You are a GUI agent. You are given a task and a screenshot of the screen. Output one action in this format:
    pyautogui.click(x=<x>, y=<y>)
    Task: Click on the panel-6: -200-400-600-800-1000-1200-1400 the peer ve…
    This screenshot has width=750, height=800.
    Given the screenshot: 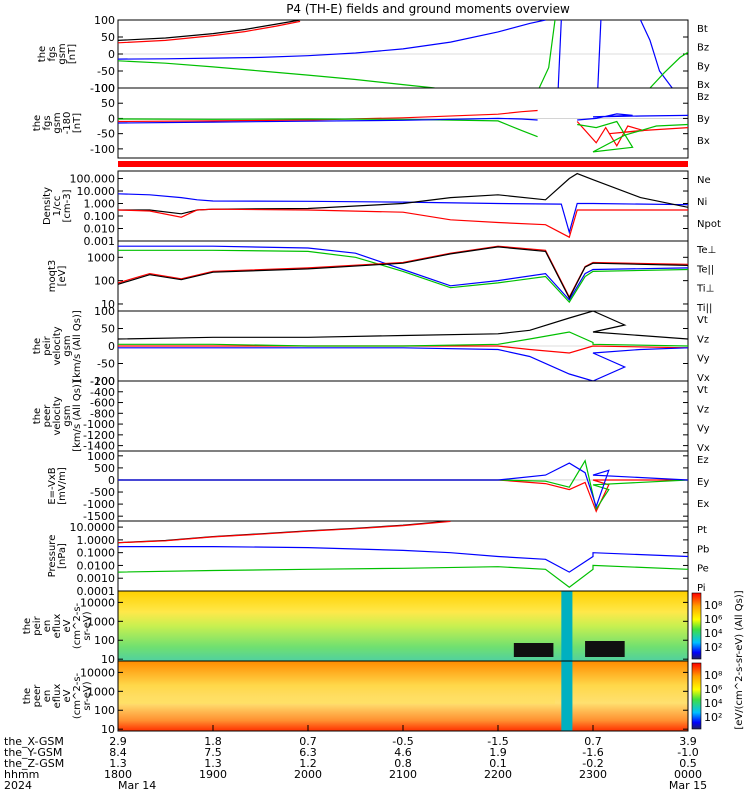 What is the action you would take?
    pyautogui.click(x=371, y=414)
    